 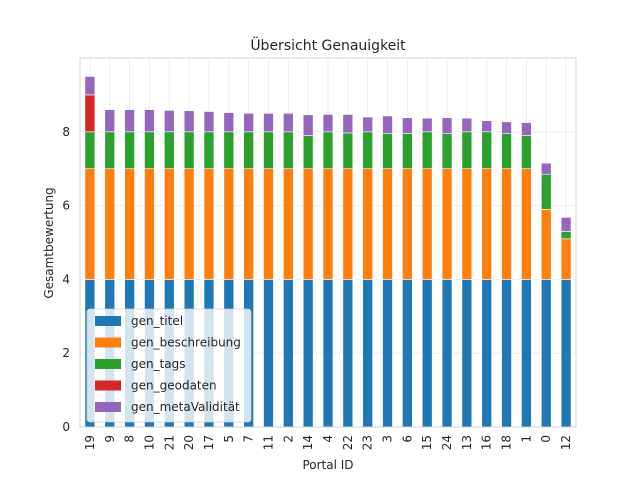 What do you see at coordinates (110, 439) in the screenshot?
I see `x-tick-label: 9` at bounding box center [110, 439].